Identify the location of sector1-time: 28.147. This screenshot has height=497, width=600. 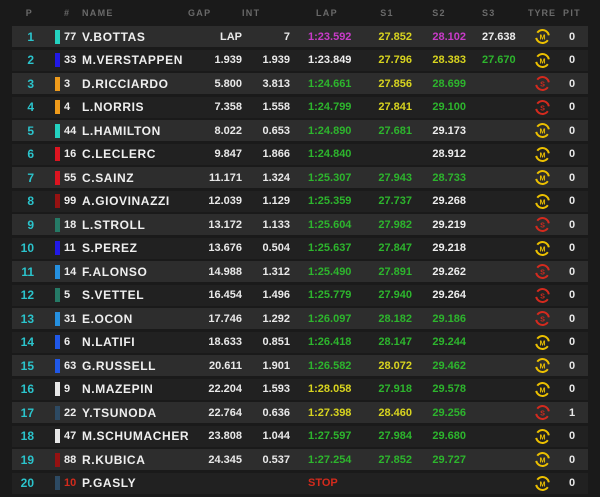
(395, 342).